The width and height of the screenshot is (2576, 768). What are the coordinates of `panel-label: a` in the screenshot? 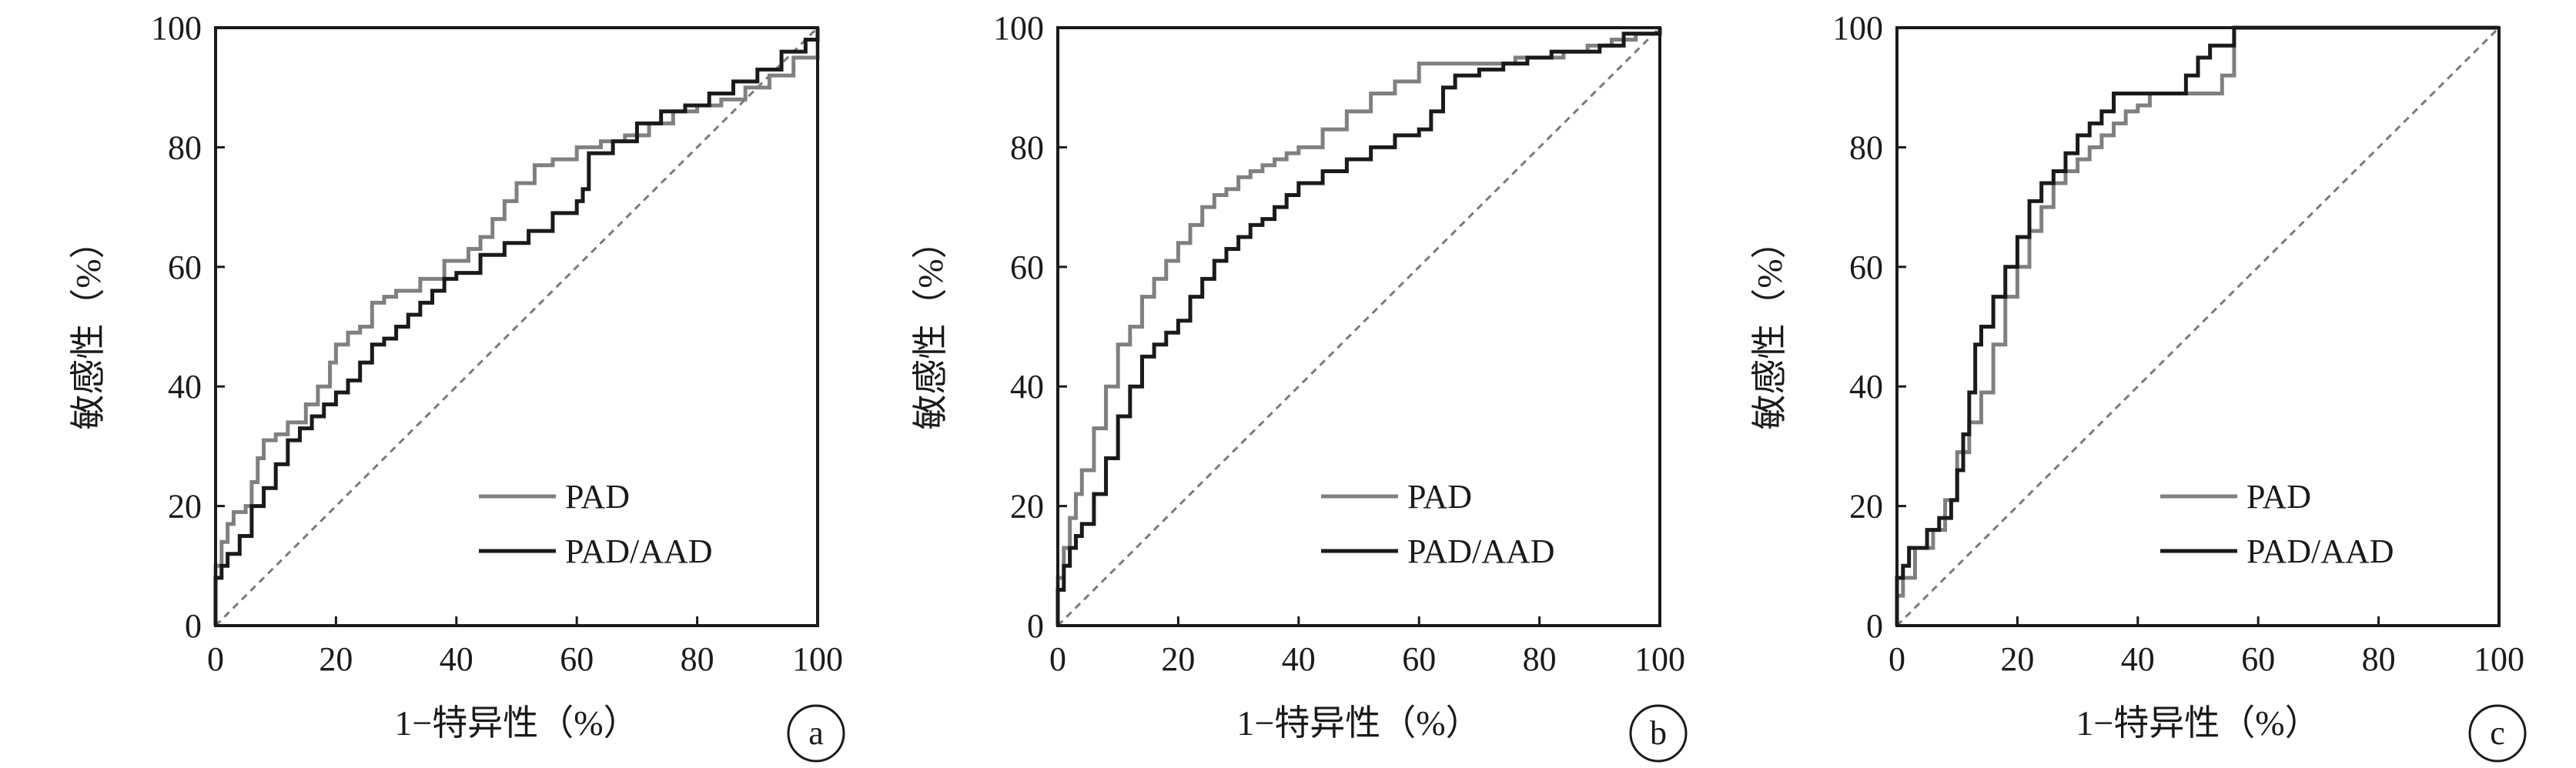 It's located at (816, 733).